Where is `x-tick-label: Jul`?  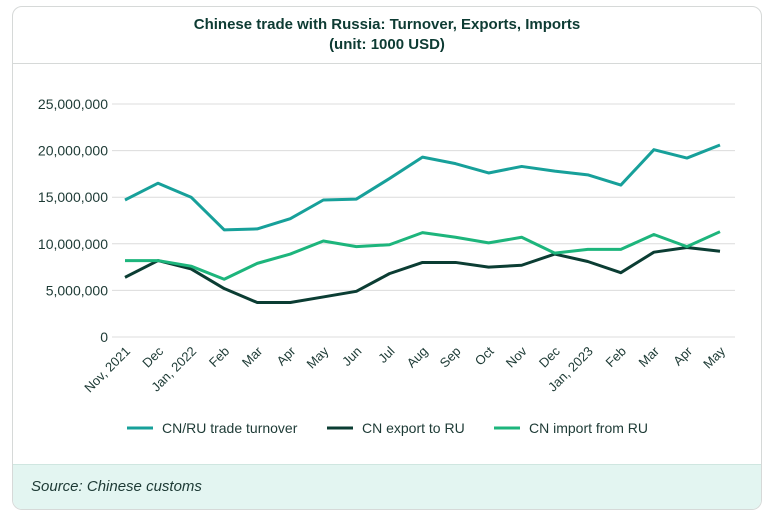
x-tick-label: Jul is located at coordinates (386, 354).